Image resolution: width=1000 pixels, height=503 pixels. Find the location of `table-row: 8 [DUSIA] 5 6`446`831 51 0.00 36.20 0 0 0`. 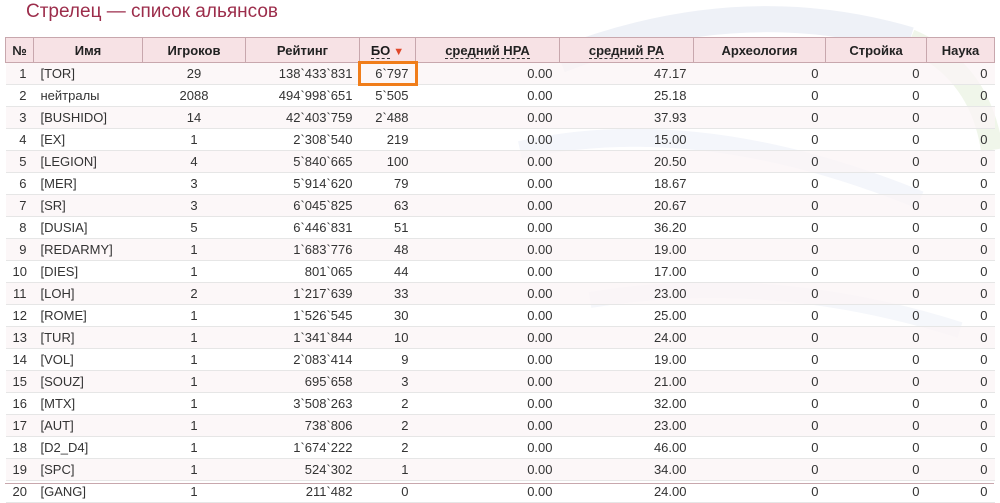

table-row: 8 [DUSIA] 5 6`446`831 51 0.00 36.20 0 0 0 is located at coordinates (500, 227).